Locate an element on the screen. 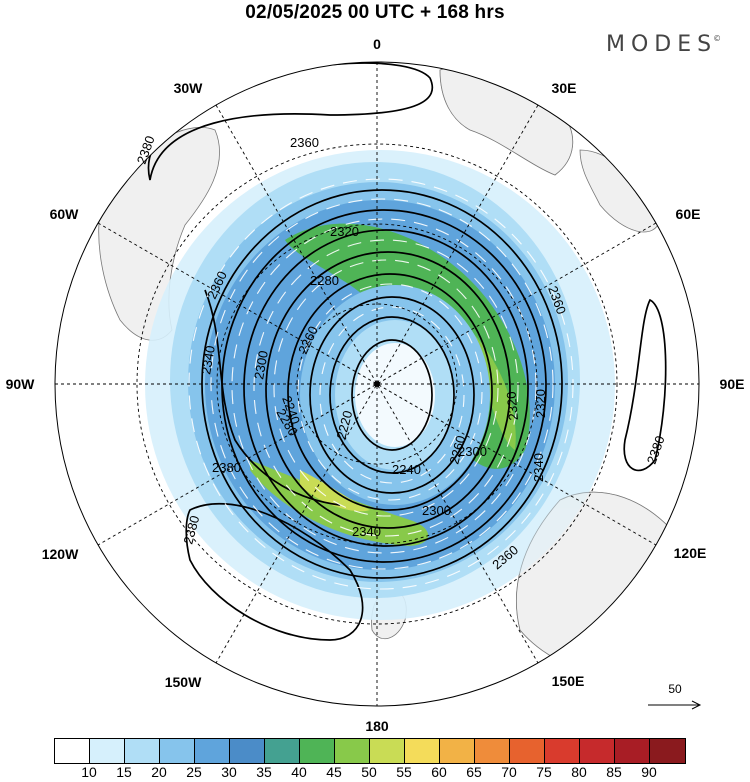  lon-label-60e: 60E is located at coordinates (688, 214).